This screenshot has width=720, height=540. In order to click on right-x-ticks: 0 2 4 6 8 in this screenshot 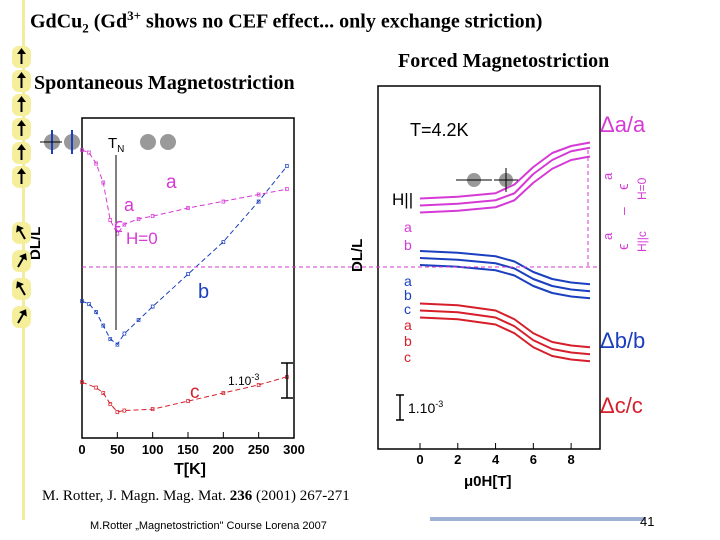, I will do `click(495, 455)`.